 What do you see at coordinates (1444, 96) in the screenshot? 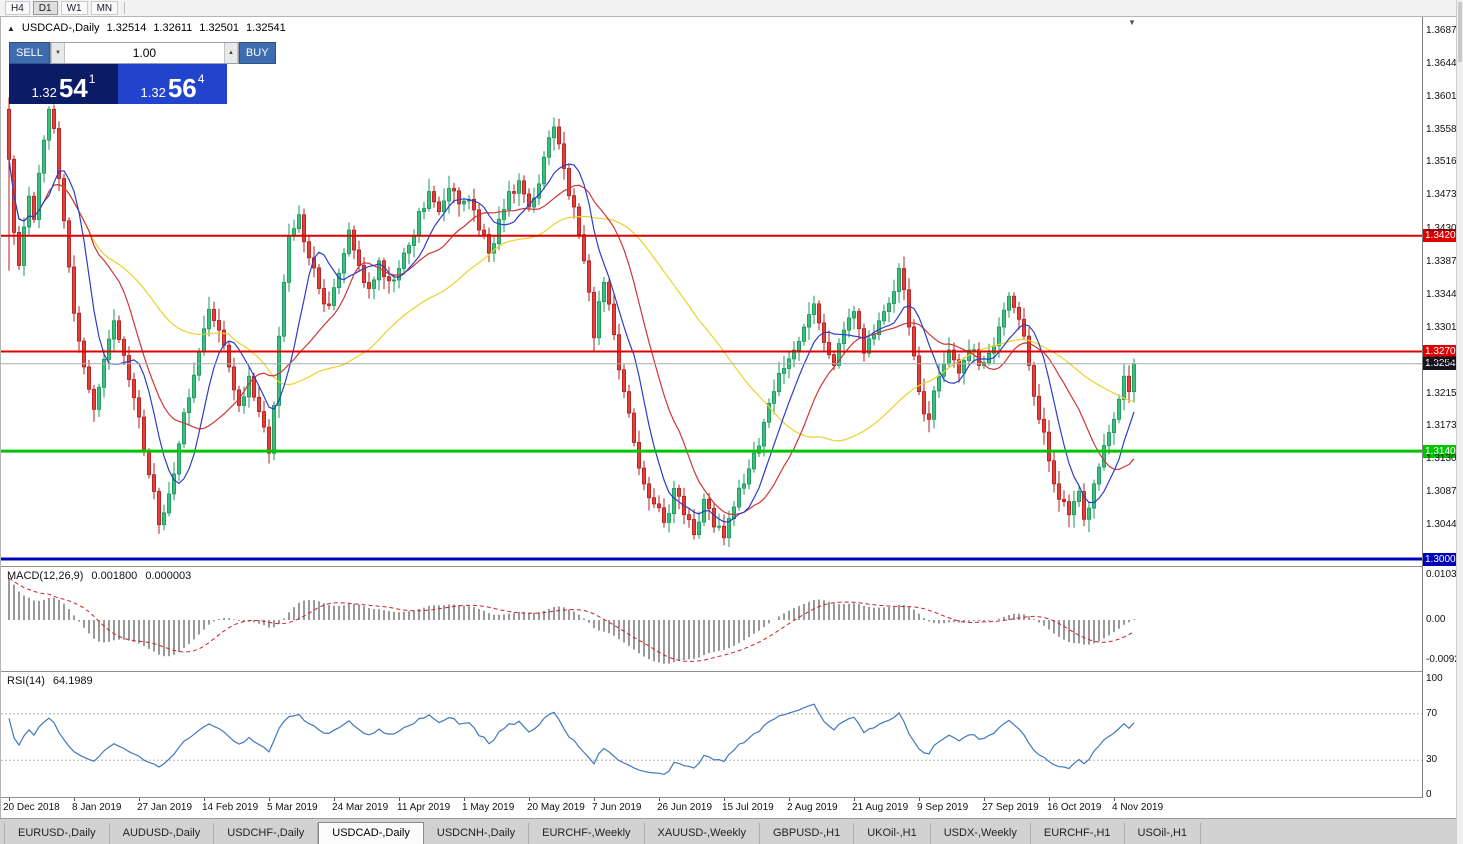
I see `price-axis-label: 1.36010` at bounding box center [1444, 96].